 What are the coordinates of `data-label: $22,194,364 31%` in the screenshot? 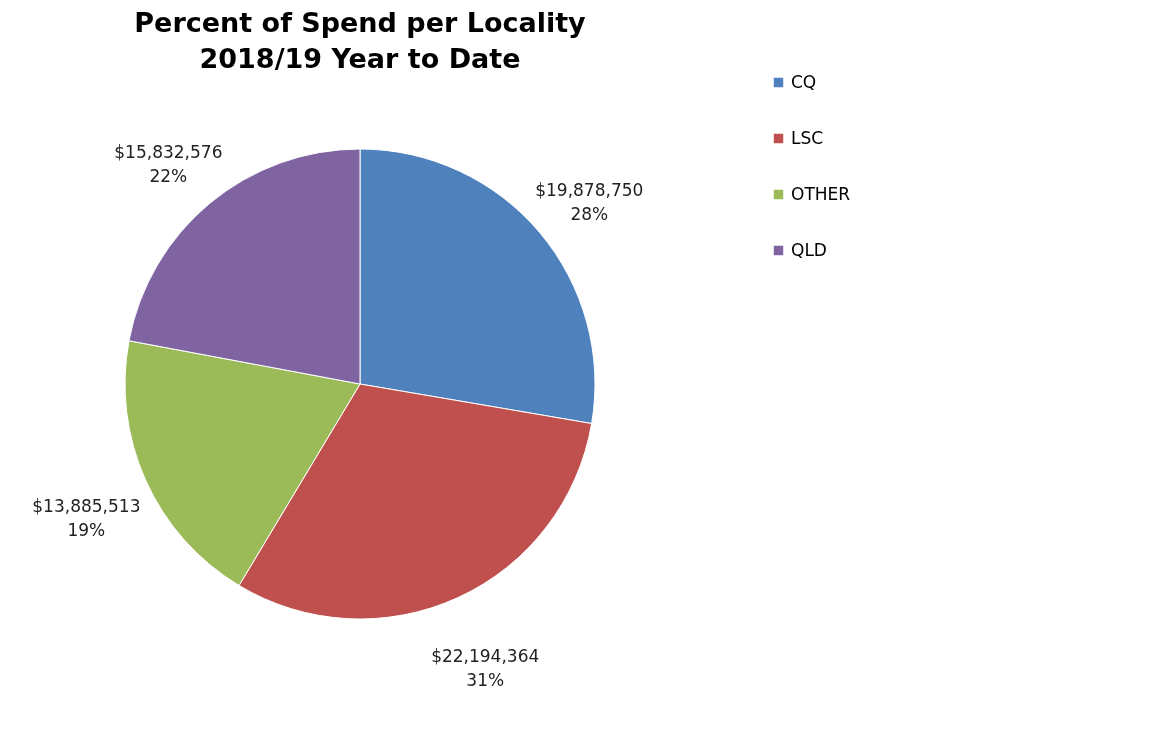 It's located at (485, 667).